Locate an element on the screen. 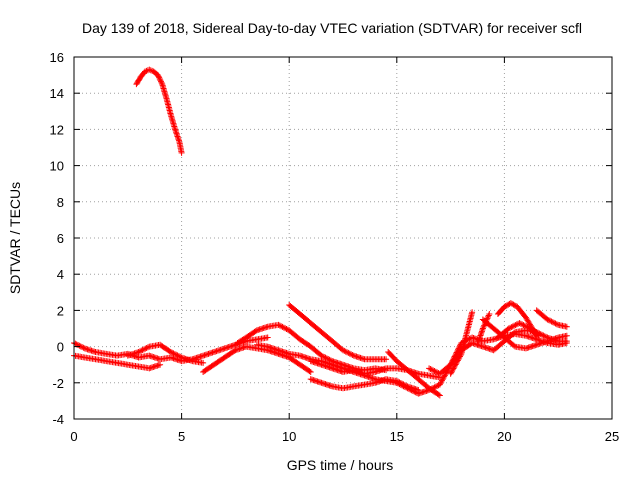 This screenshot has height=480, width=640. x-tick-label: 5 is located at coordinates (181, 436).